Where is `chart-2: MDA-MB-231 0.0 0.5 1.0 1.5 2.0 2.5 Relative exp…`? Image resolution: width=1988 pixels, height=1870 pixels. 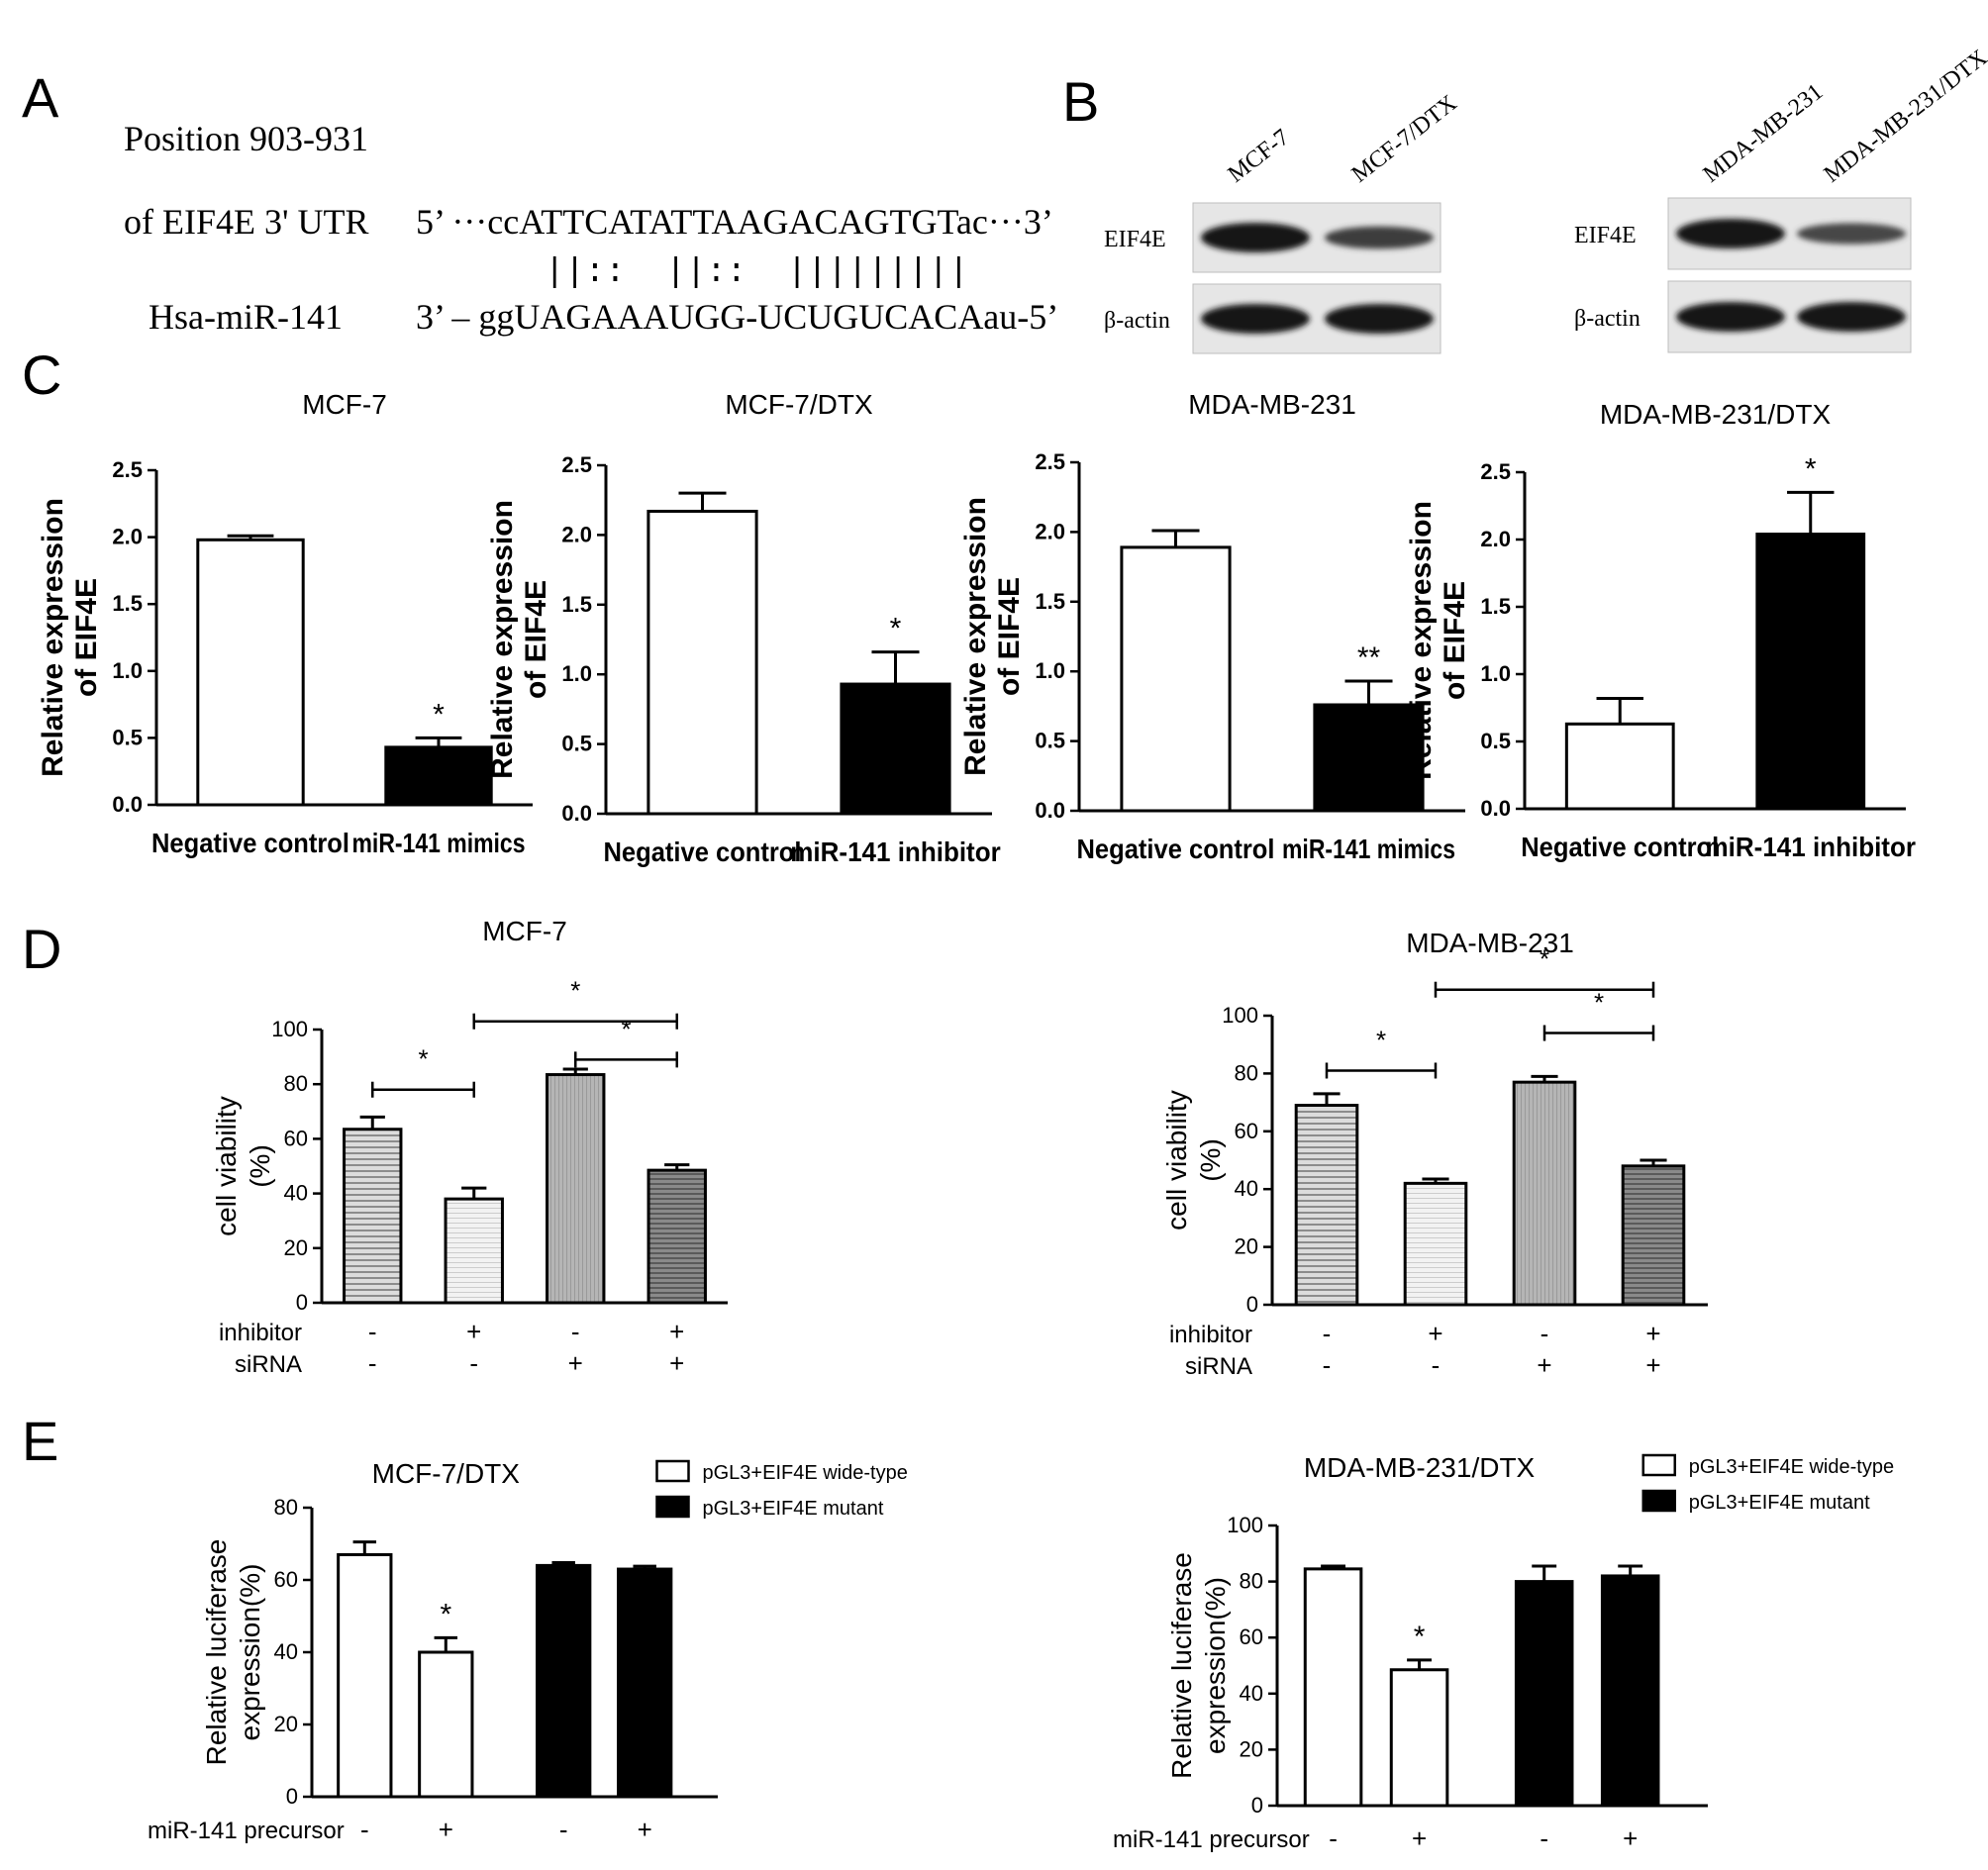 chart-2: MDA-MB-231 0.0 0.5 1.0 1.5 2.0 2.5 Relative exp… is located at coordinates (1212, 626).